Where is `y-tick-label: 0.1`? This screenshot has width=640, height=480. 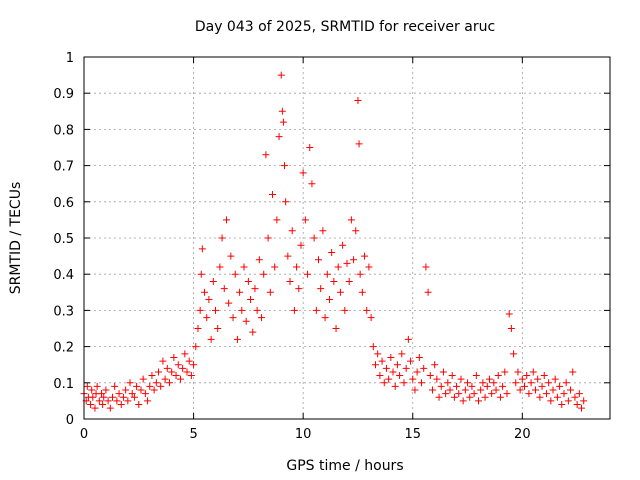
y-tick-label: 0.1 is located at coordinates (63, 384).